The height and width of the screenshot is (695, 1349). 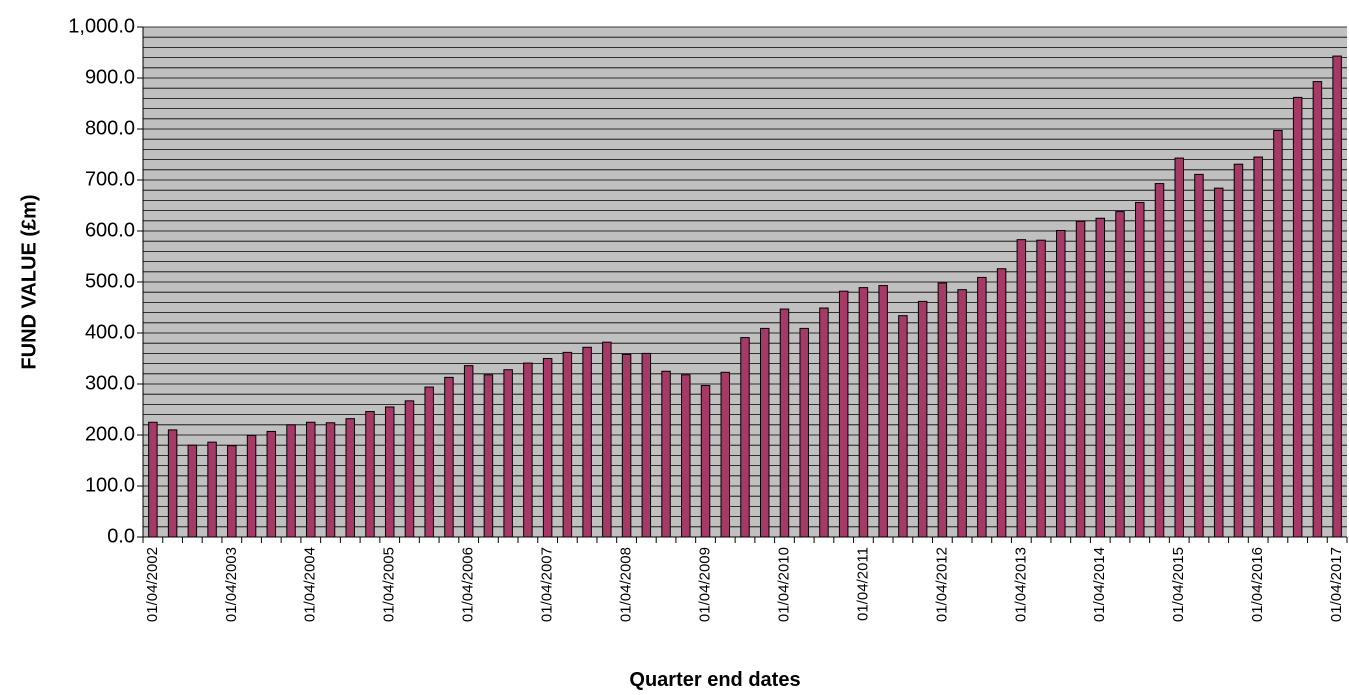 I want to click on x-tick-label: 01/04/2003, so click(x=231, y=584).